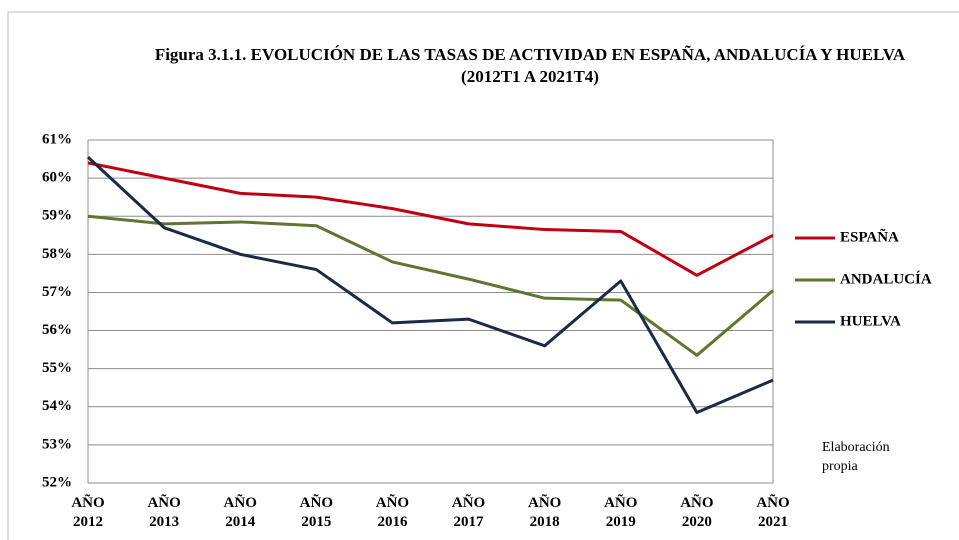 Image resolution: width=959 pixels, height=540 pixels. What do you see at coordinates (869, 236) in the screenshot?
I see `legend-label: ESPAÑA` at bounding box center [869, 236].